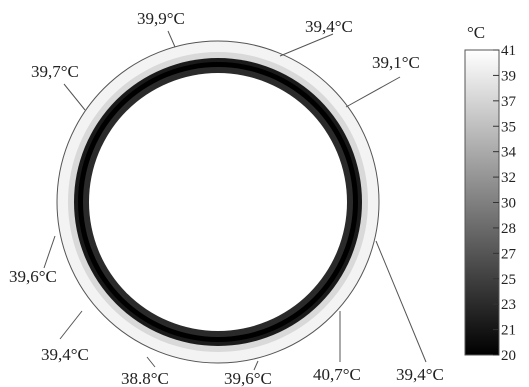  Describe the element at coordinates (508, 127) in the screenshot. I see `colorbar-tick-label: 35` at that location.